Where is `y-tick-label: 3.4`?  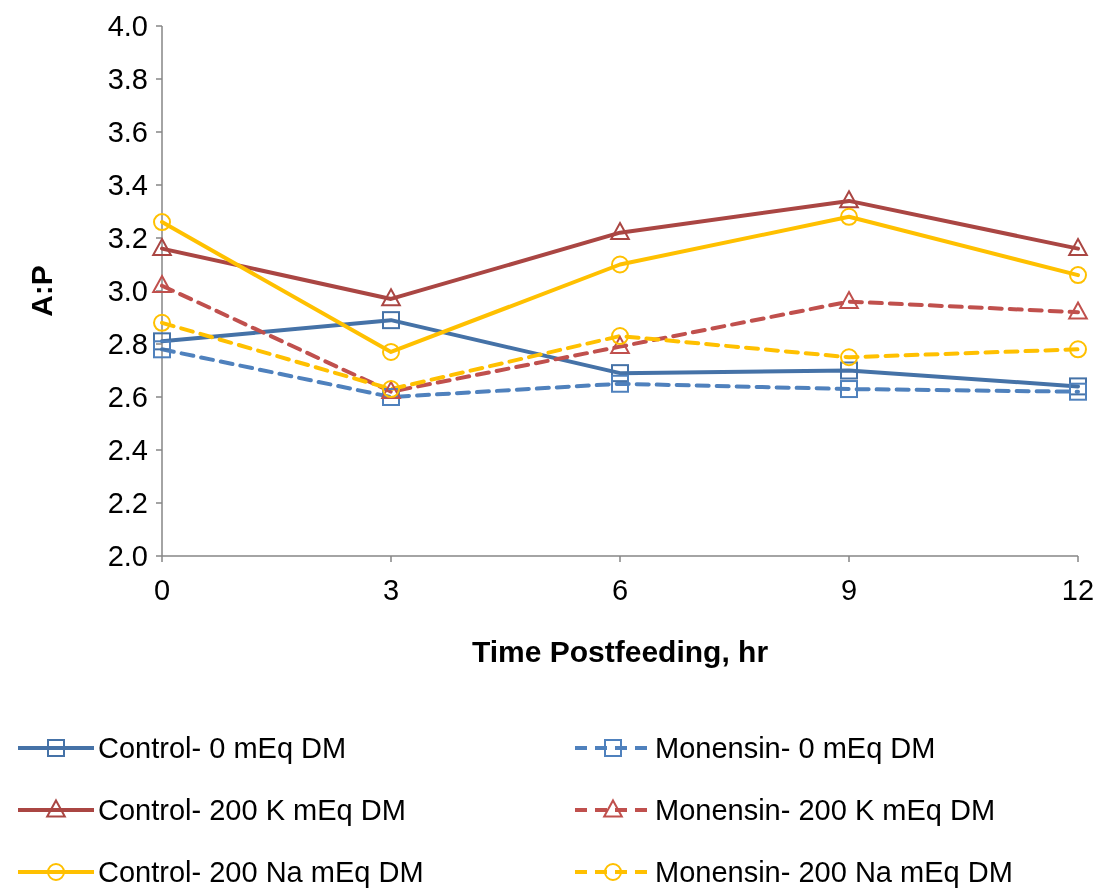 y-tick-label: 3.4 is located at coordinates (127, 185).